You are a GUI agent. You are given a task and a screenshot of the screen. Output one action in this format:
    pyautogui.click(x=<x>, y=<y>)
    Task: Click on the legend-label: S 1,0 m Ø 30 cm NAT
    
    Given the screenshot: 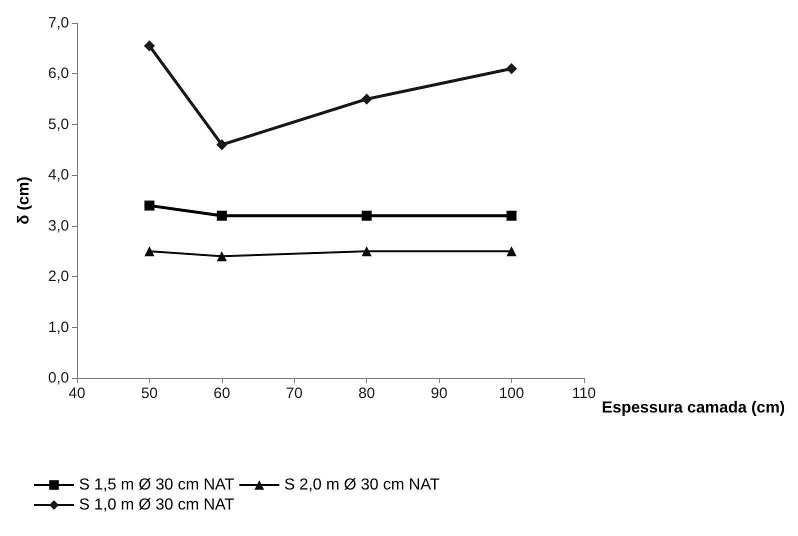 What is the action you would take?
    pyautogui.click(x=157, y=505)
    